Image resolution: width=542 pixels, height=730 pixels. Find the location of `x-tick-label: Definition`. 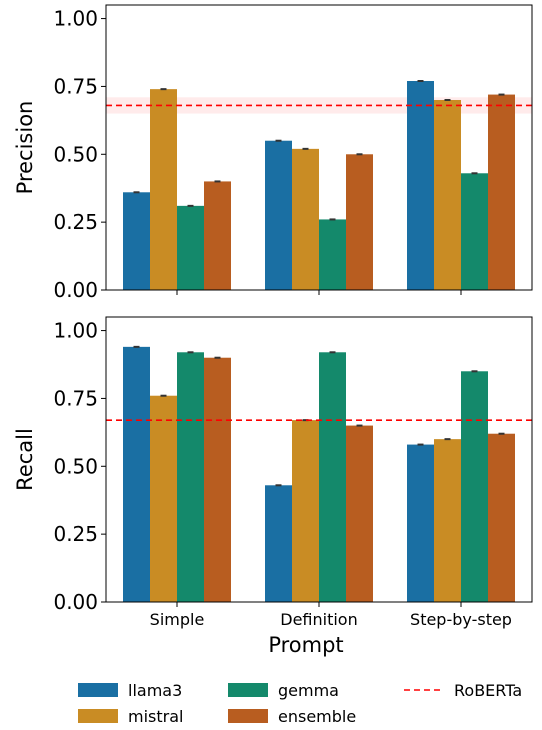

x-tick-label: Definition is located at coordinates (318, 619).